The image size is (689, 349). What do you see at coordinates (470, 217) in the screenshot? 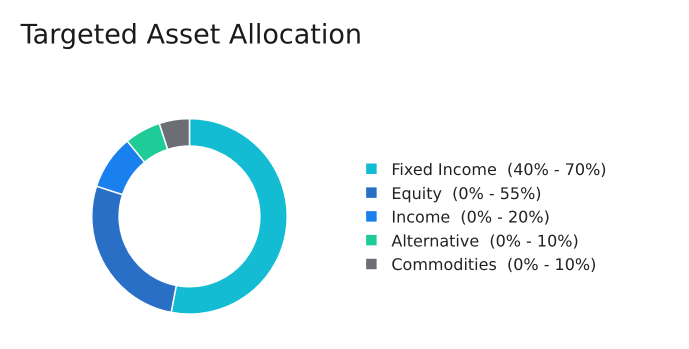
I see `legend-label: Income (0% - 20%)` at bounding box center [470, 217].